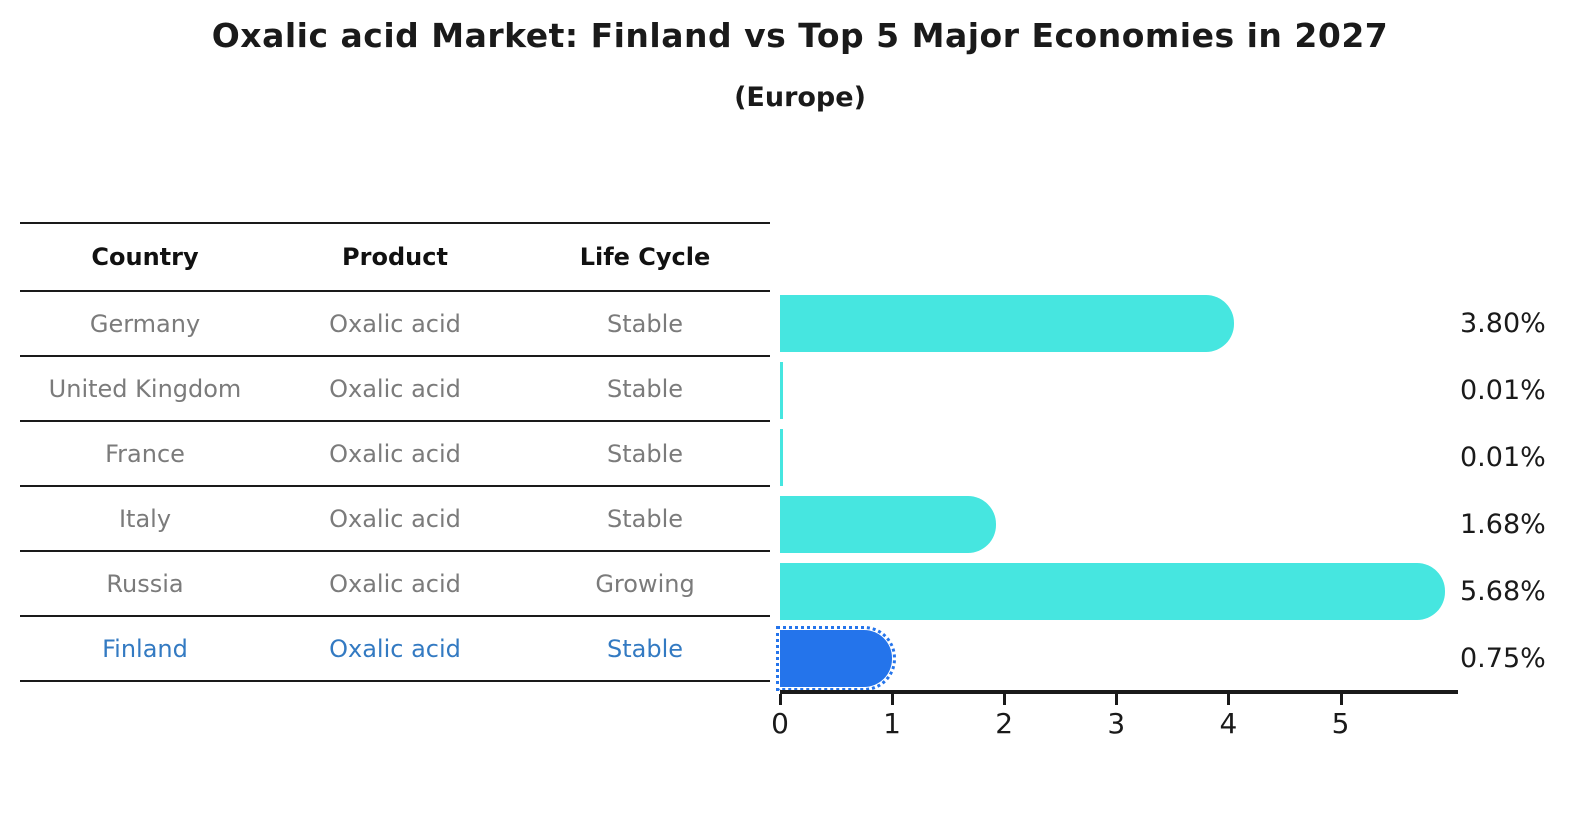 This screenshot has width=1586, height=823. I want to click on bar-italy, so click(888, 524).